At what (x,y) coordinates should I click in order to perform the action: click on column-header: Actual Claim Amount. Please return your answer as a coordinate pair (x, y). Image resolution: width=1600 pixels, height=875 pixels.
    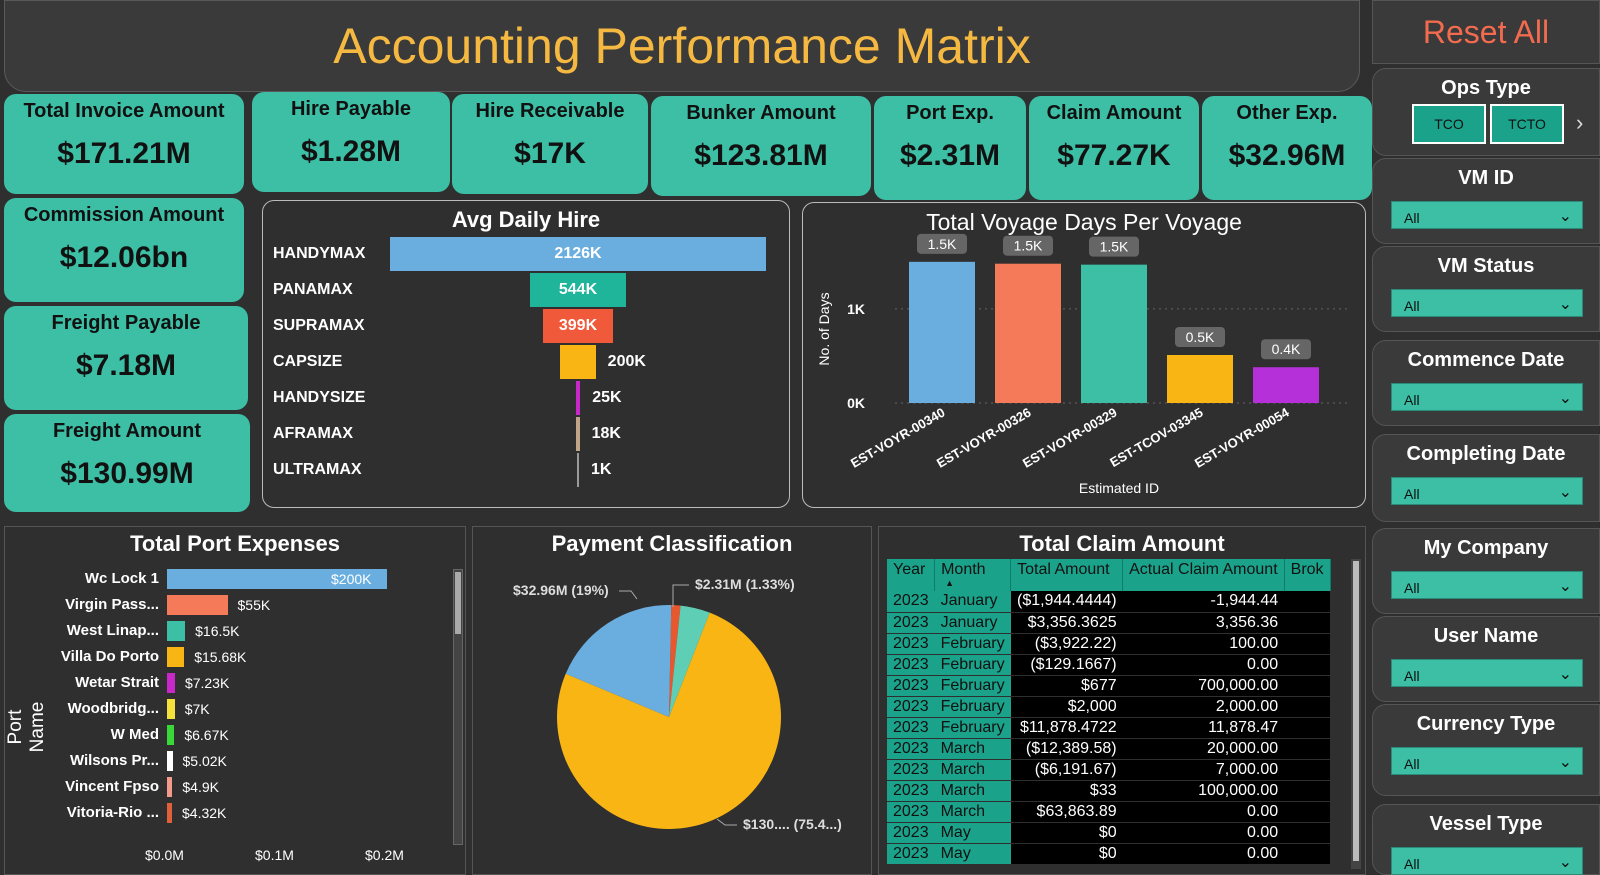
    Looking at the image, I should click on (1203, 575).